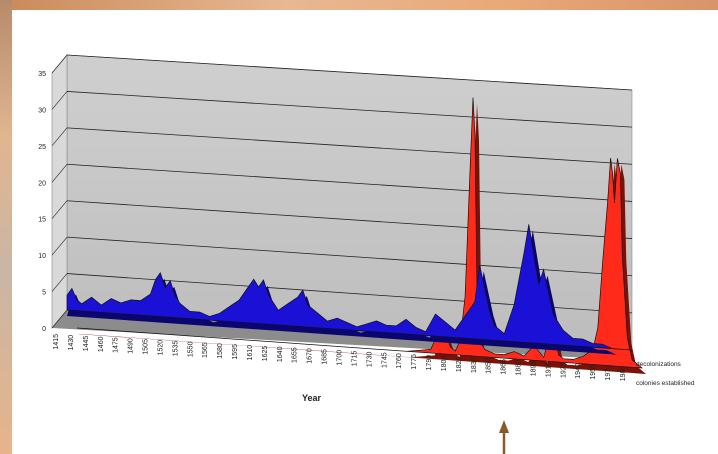  I want to click on x-tick-label: 1625, so click(265, 354).